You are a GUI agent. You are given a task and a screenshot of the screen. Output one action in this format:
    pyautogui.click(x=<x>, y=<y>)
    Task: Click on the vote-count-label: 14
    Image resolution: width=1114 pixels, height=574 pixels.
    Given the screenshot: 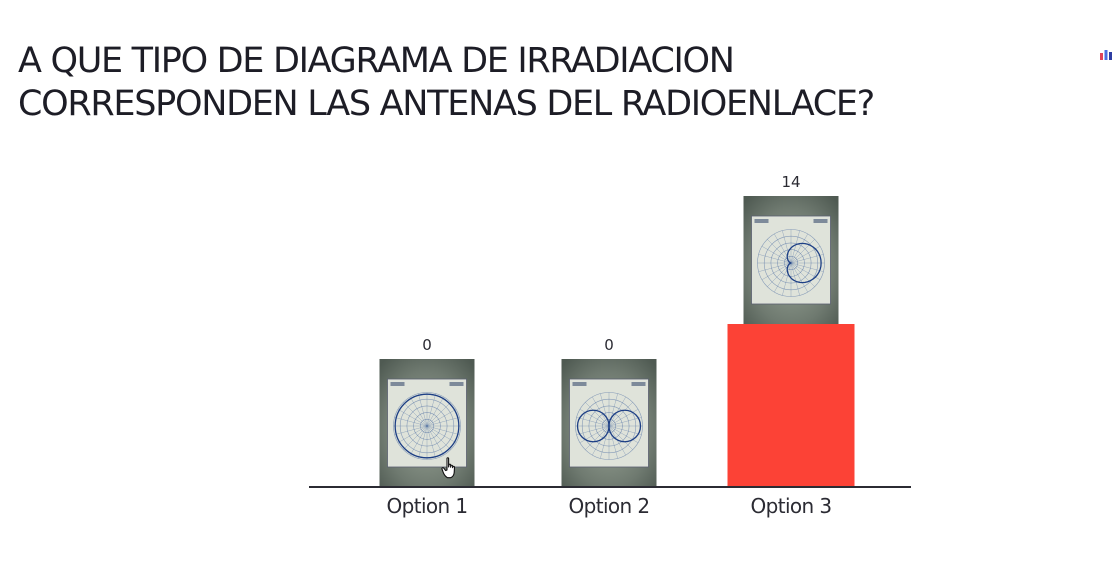 What is the action you would take?
    pyautogui.click(x=790, y=182)
    